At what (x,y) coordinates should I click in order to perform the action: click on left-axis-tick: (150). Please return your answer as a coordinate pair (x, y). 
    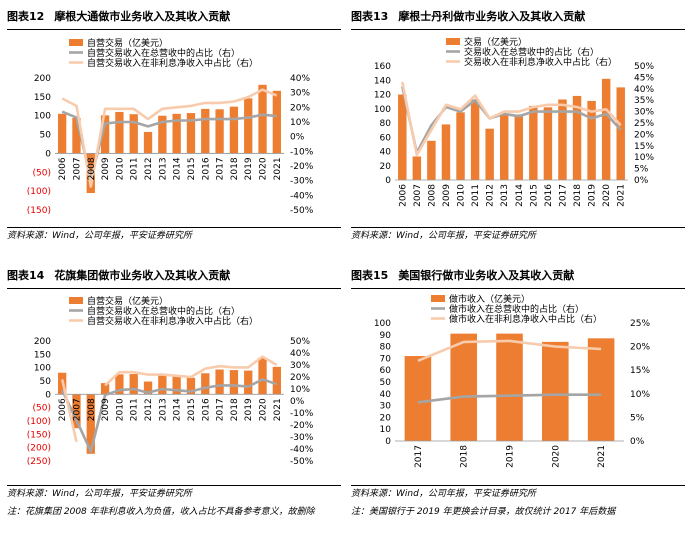
    Looking at the image, I should click on (39, 211).